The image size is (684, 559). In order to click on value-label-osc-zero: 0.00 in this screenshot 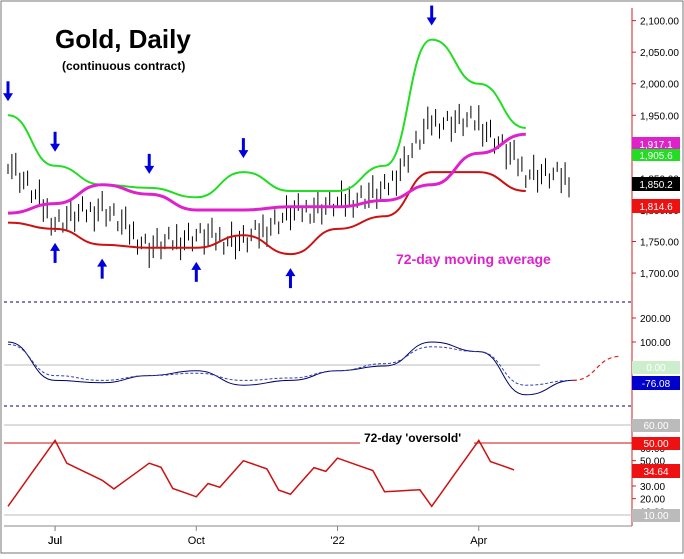, I will do `click(656, 367)`.